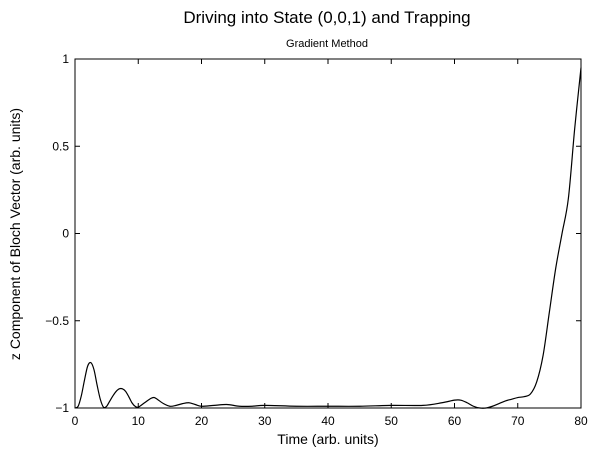 The width and height of the screenshot is (592, 456). What do you see at coordinates (139, 421) in the screenshot?
I see `x-tick-label: 10` at bounding box center [139, 421].